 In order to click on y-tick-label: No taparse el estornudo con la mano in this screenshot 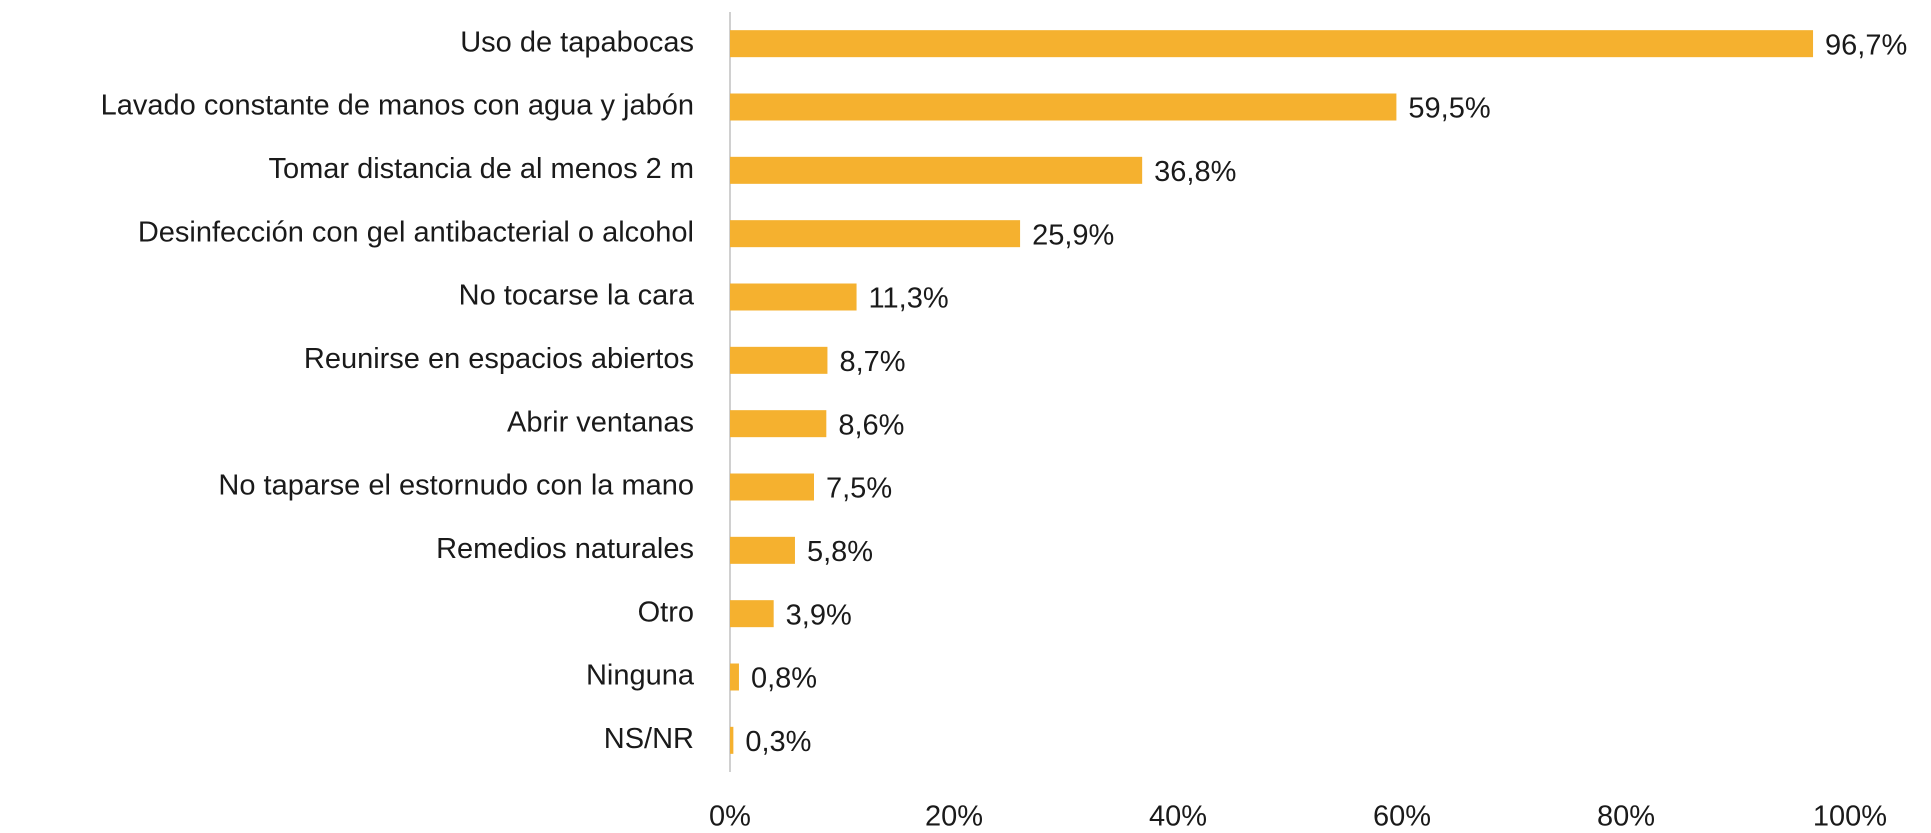, I will do `click(456, 486)`.